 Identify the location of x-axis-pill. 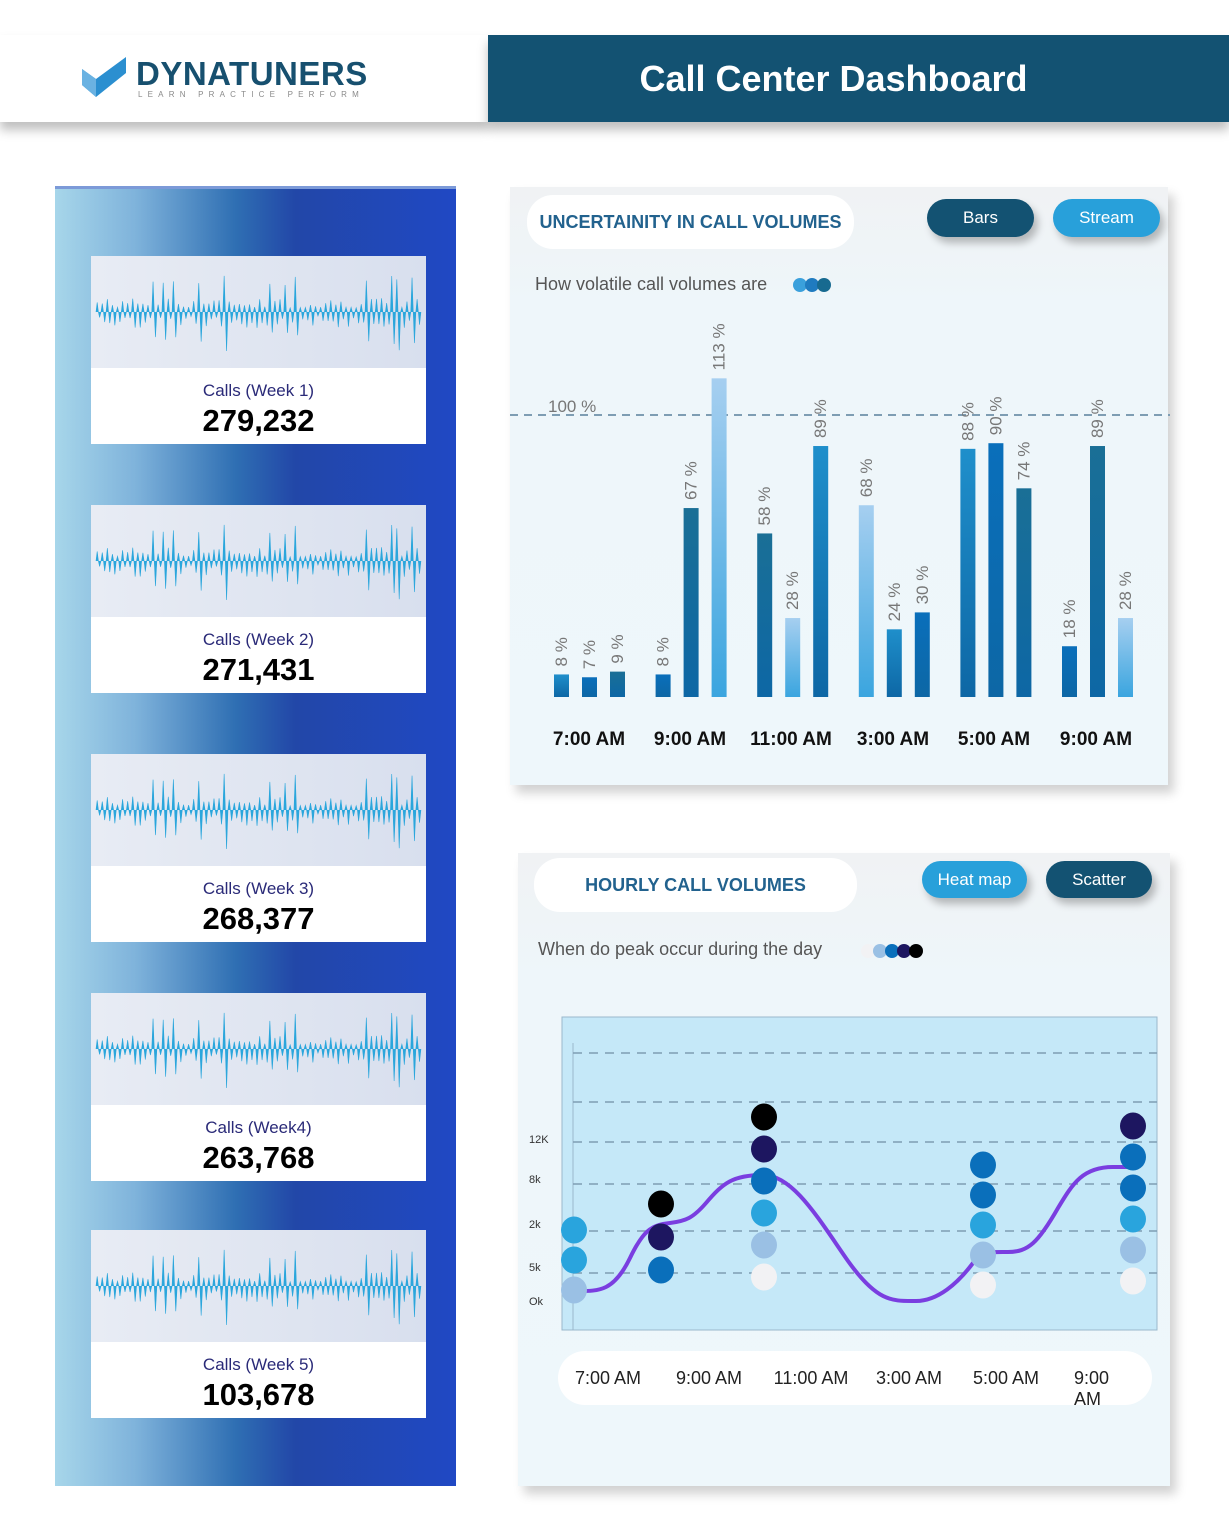
(855, 1378).